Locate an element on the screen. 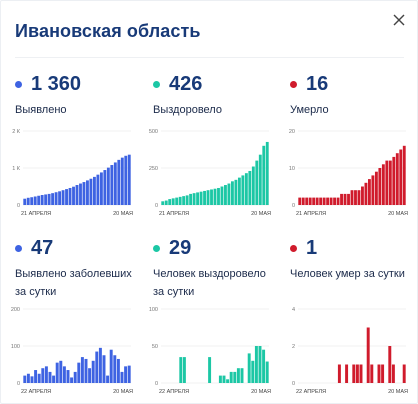  stat-label: Выздоровело is located at coordinates (187, 110).